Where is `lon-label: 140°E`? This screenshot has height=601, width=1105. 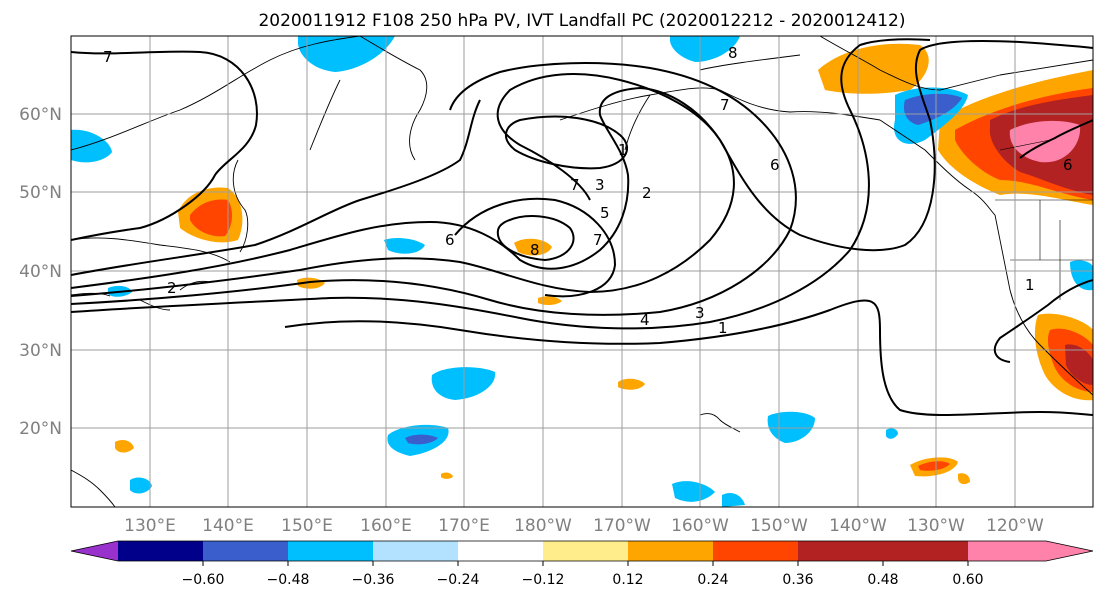
lon-label: 140°E is located at coordinates (228, 526).